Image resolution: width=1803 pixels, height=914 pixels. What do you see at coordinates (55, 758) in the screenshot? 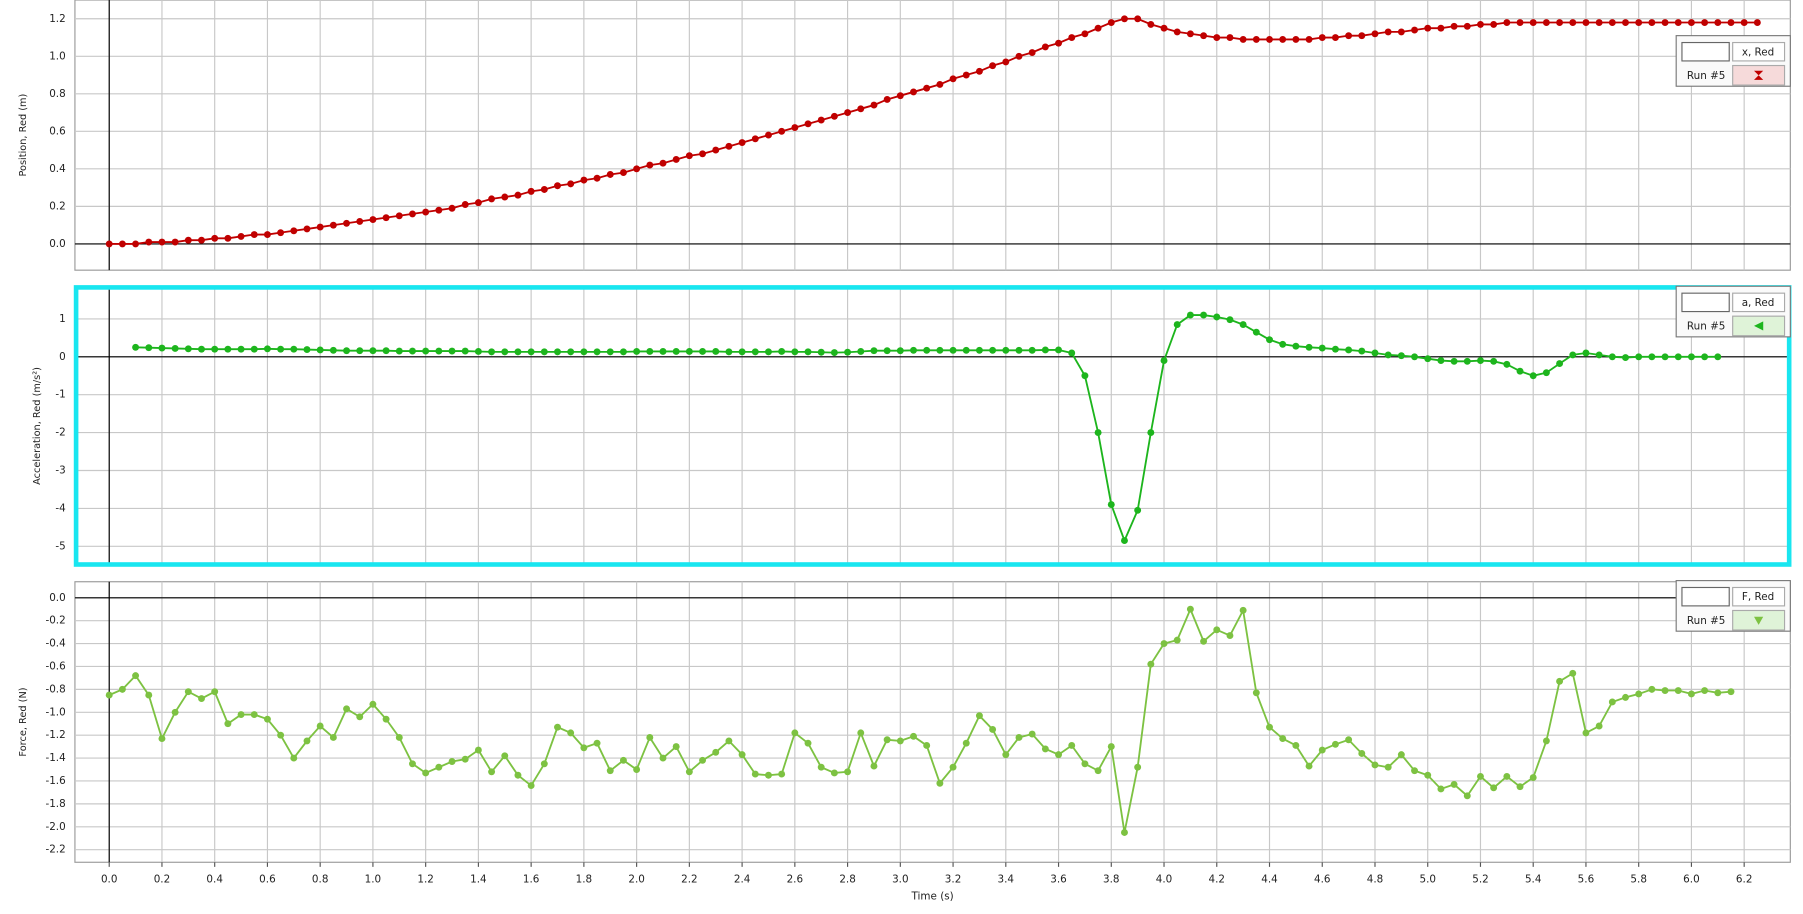
I see `y-tick-label: -1.4` at bounding box center [55, 758].